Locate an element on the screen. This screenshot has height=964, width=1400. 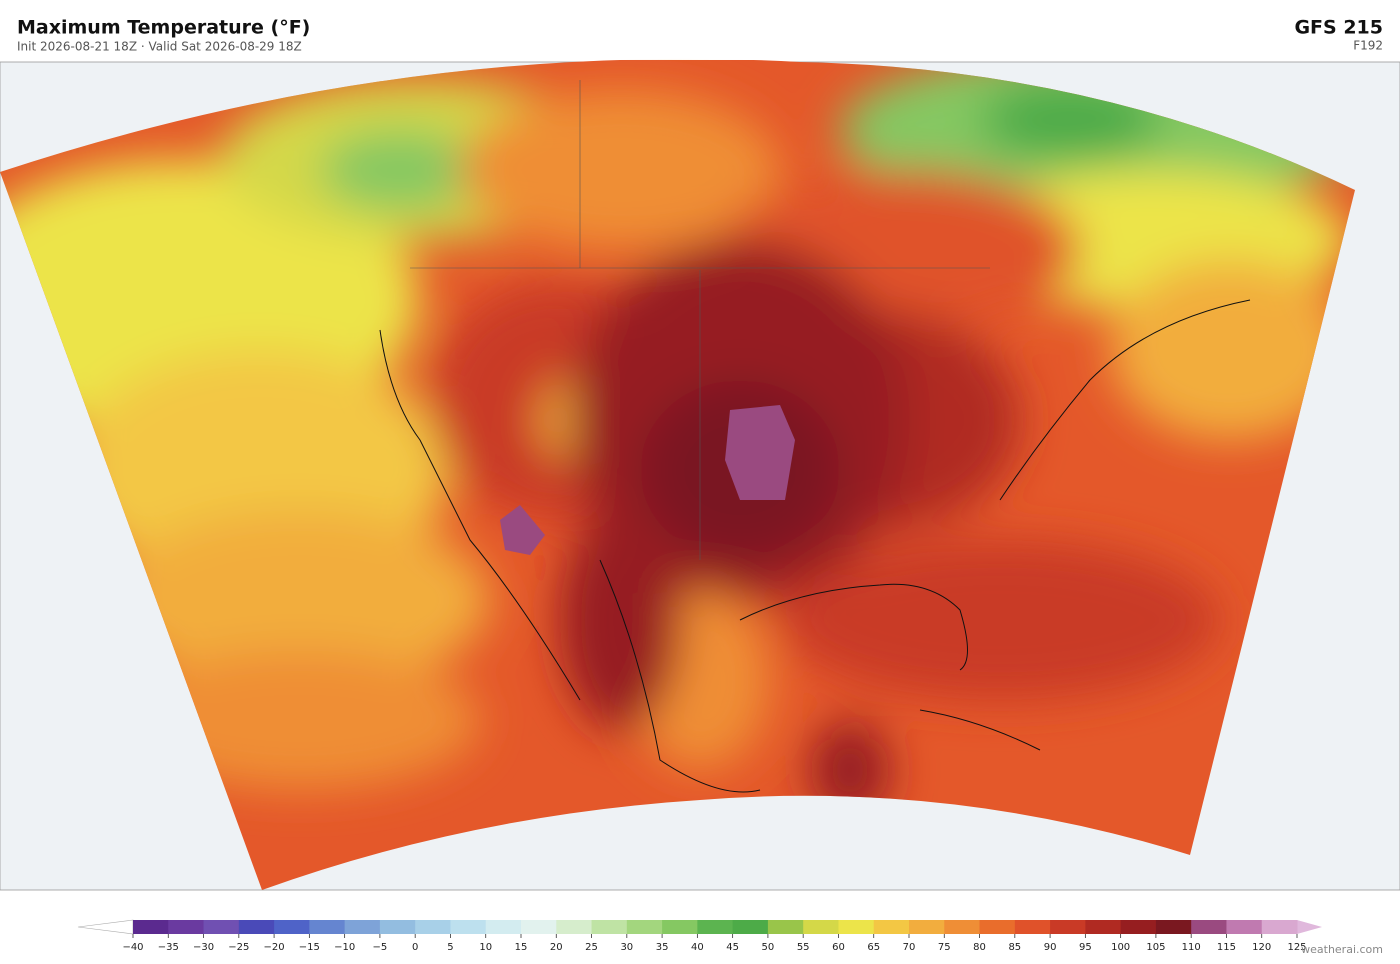
colorbar-tick-label: −5 is located at coordinates (380, 947).